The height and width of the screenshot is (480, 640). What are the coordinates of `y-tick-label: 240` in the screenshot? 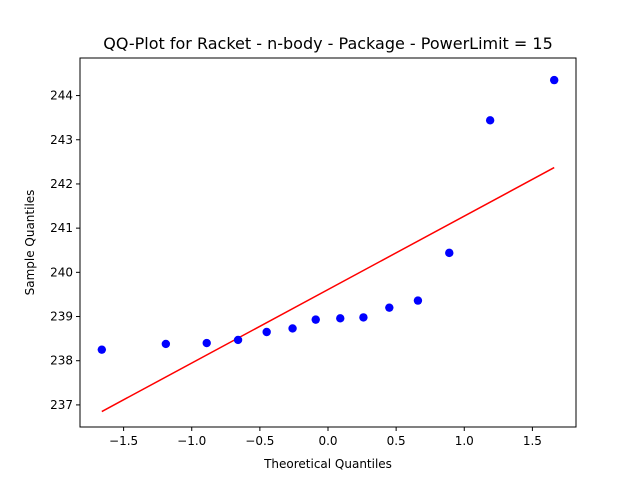 It's located at (61, 272).